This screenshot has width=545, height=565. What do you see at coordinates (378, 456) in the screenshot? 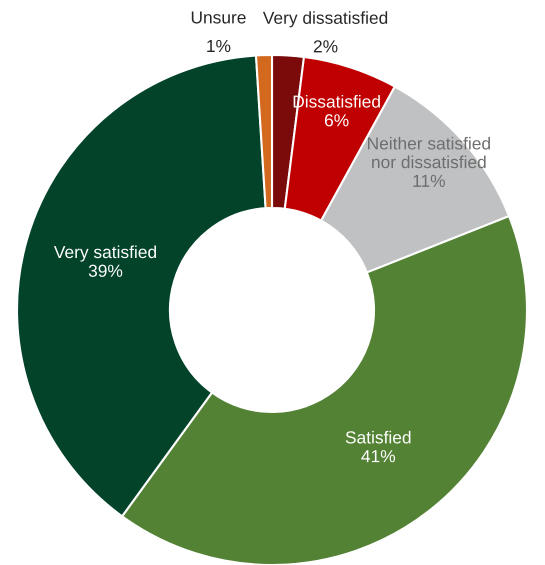
I see `data-label: 41%` at bounding box center [378, 456].